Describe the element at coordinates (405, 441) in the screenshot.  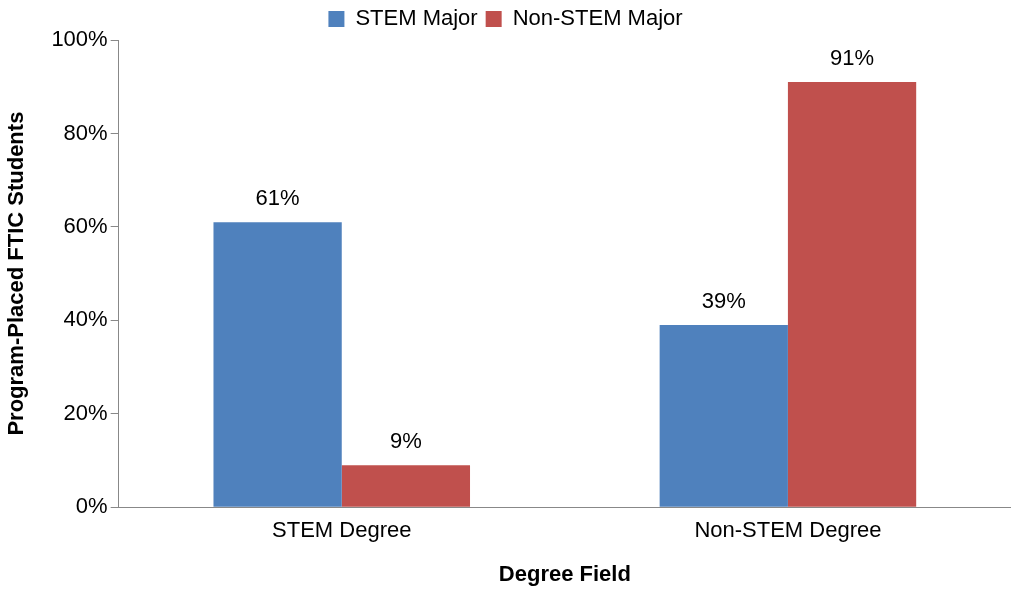
I see `data-label: 9%` at that location.